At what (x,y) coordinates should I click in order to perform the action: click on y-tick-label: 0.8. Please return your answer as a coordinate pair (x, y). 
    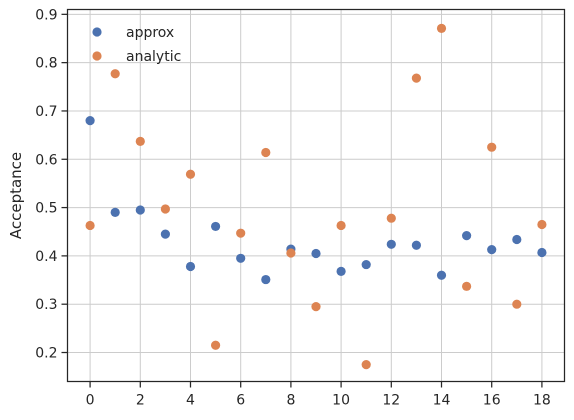
    Looking at the image, I should click on (46, 64).